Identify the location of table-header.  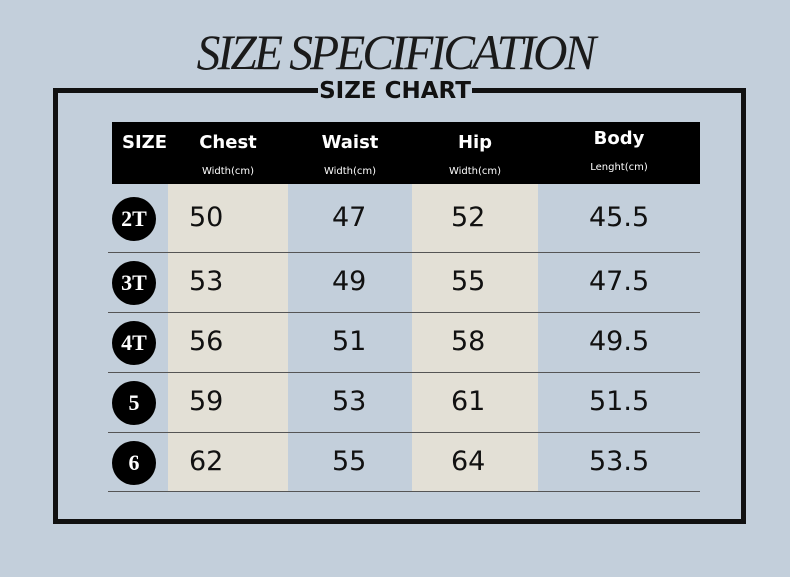
(406, 153).